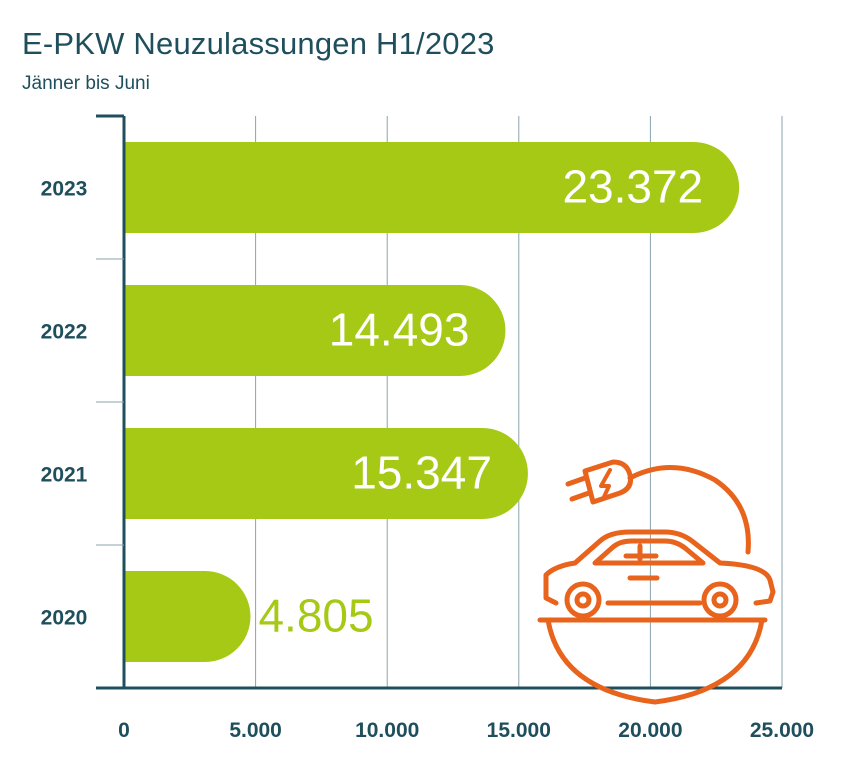 This screenshot has width=850, height=771. I want to click on x-tick-label: 15.000, so click(519, 730).